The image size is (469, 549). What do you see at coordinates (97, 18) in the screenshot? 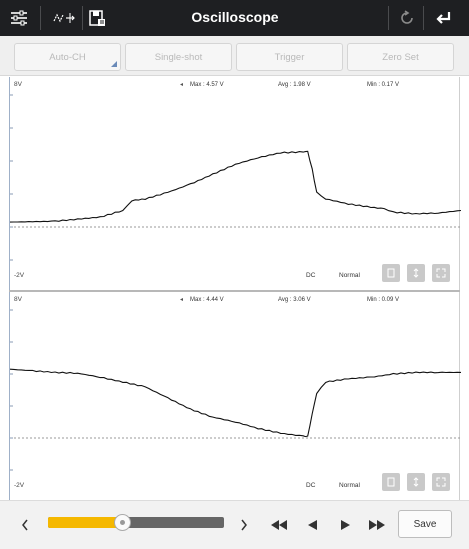
I see `save-file-icon` at bounding box center [97, 18].